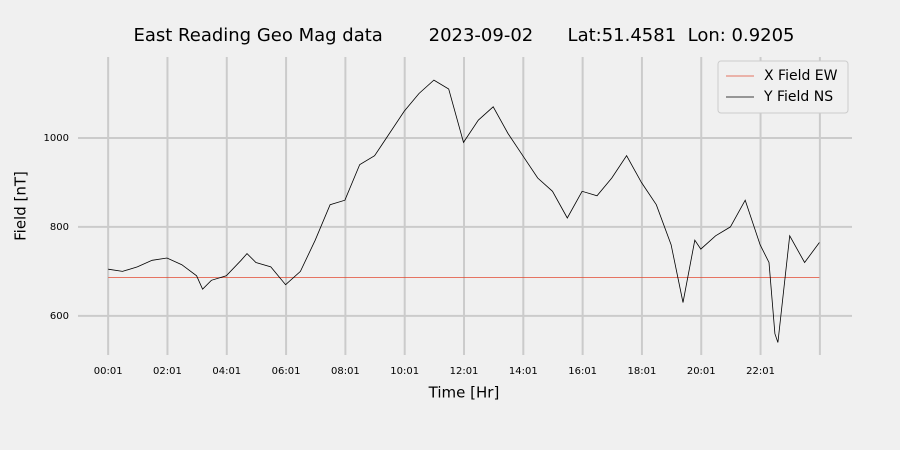  Describe the element at coordinates (701, 371) in the screenshot. I see `x-tick-label: 20:01` at that location.